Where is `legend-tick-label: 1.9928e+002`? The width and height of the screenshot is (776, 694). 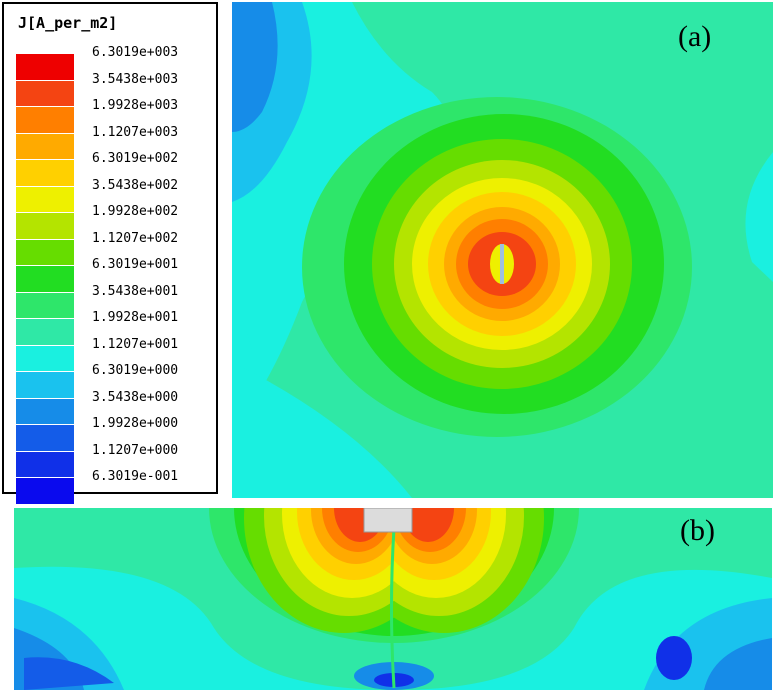
legend-tick-label: 1.9928e+002 is located at coordinates (135, 211).